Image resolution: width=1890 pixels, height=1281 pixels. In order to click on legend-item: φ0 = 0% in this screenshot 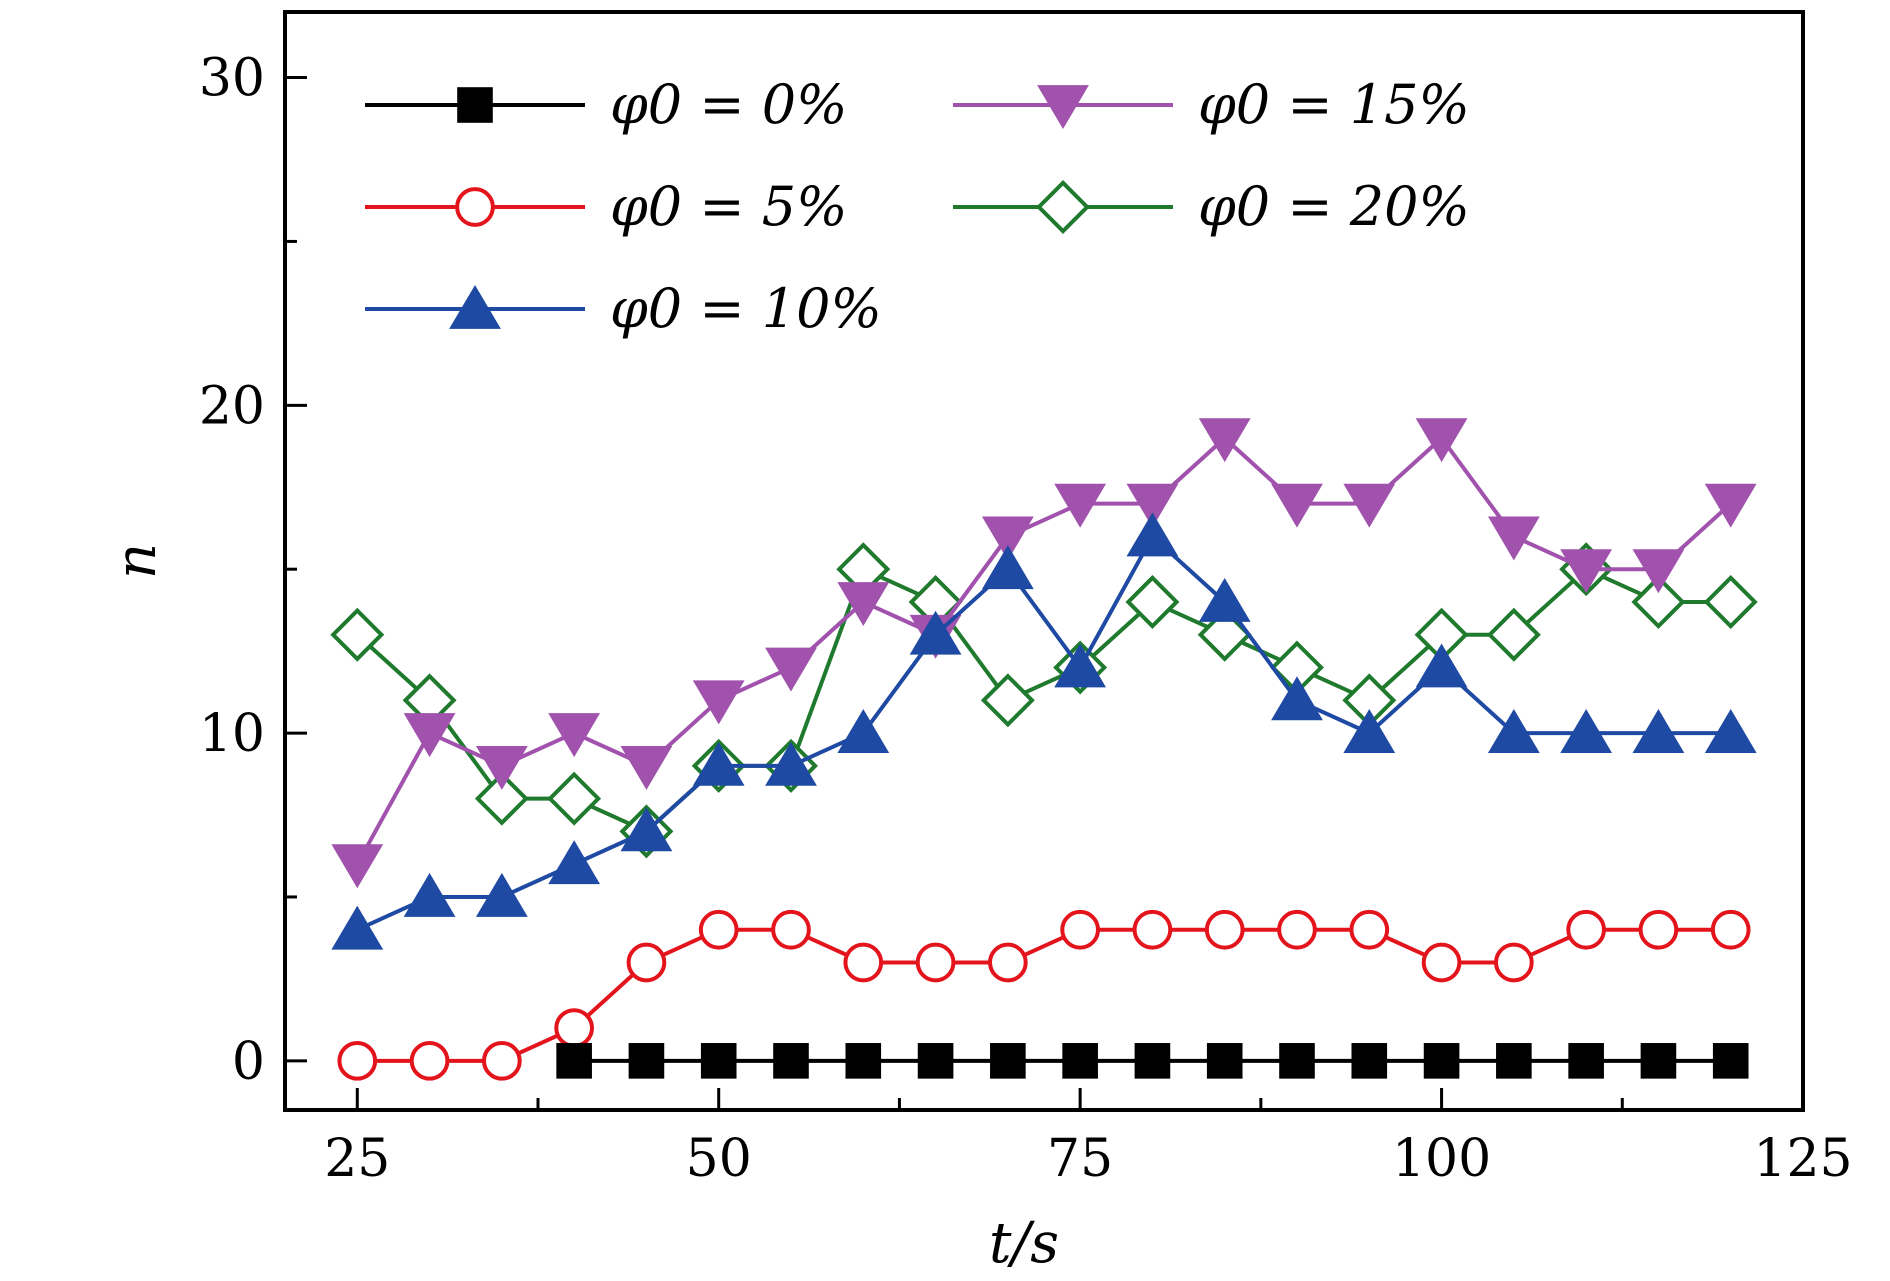, I will do `click(606, 104)`.